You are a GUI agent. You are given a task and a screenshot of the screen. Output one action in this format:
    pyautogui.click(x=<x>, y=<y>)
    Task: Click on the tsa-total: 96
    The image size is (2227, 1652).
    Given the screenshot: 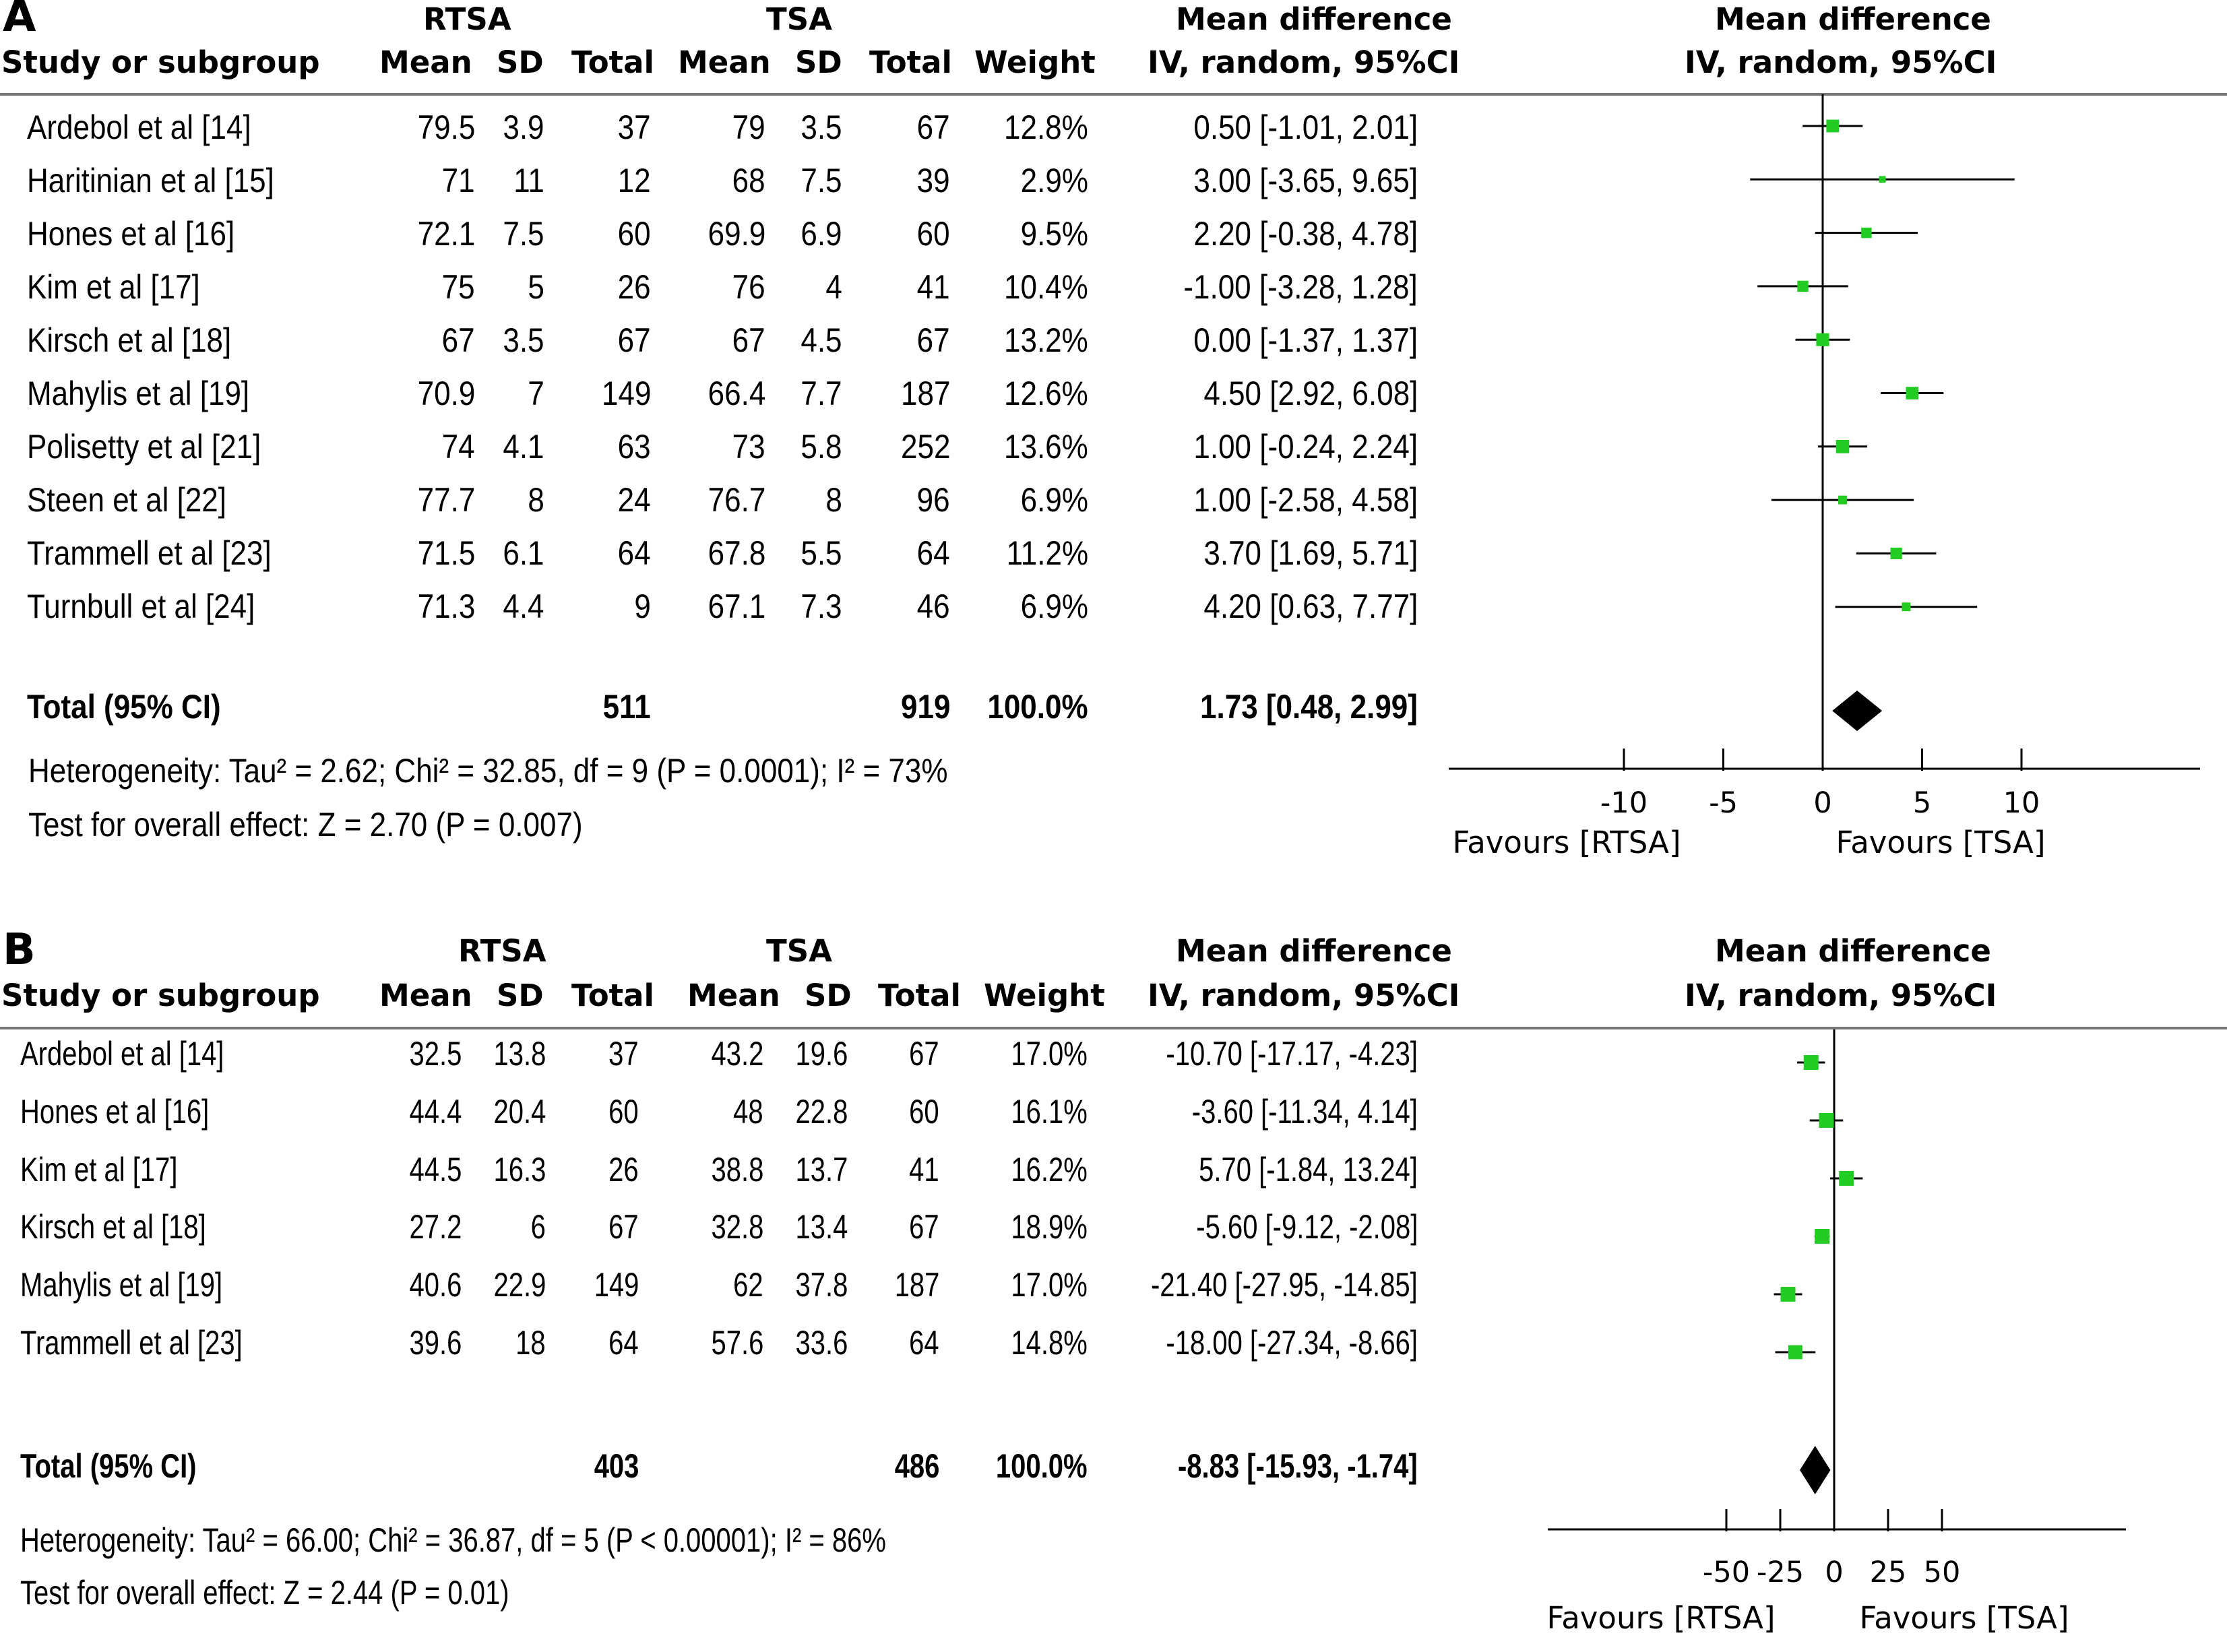 What is the action you would take?
    pyautogui.click(x=934, y=500)
    